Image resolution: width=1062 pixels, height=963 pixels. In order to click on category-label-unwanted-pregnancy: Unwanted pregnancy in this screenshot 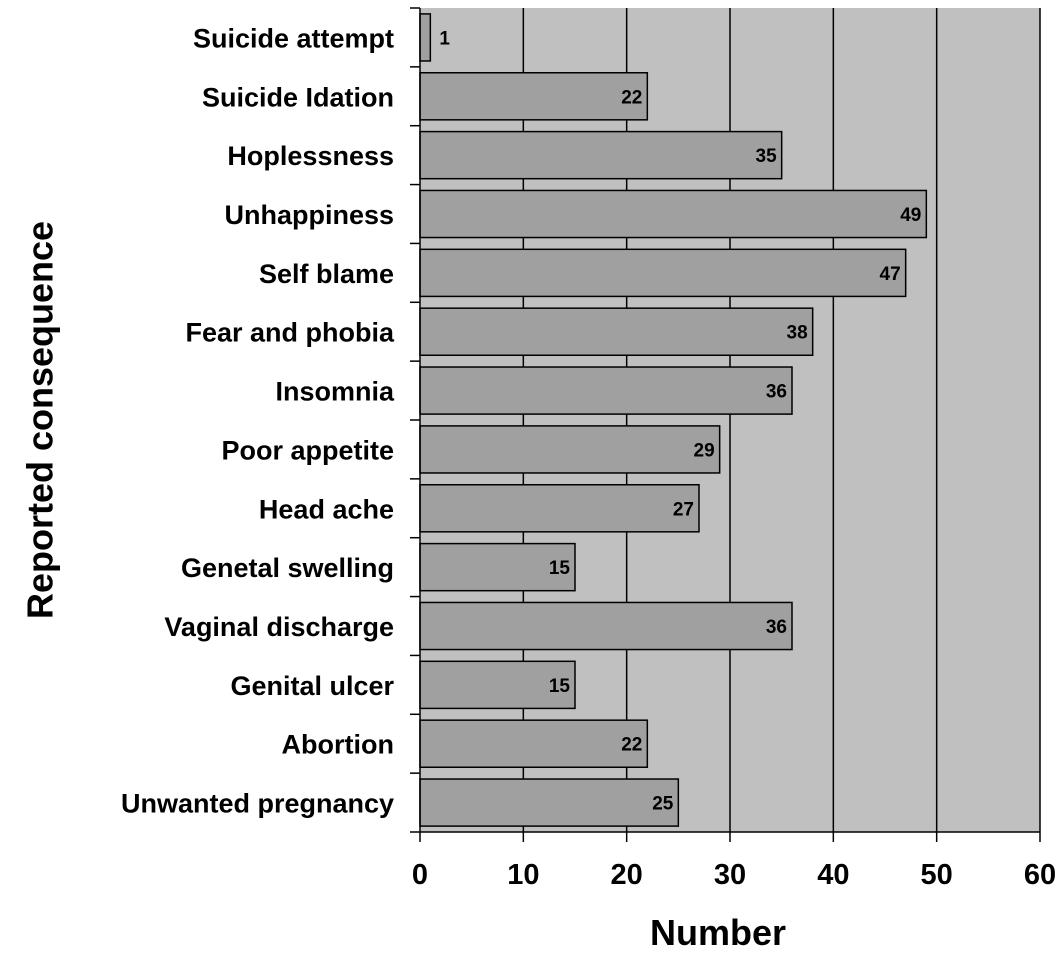, I will do `click(257, 804)`.